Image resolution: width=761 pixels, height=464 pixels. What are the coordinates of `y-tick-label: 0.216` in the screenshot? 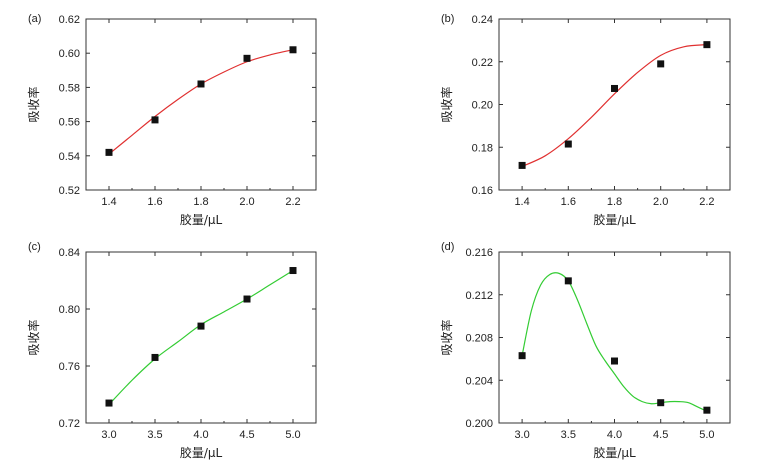 It's located at (479, 253).